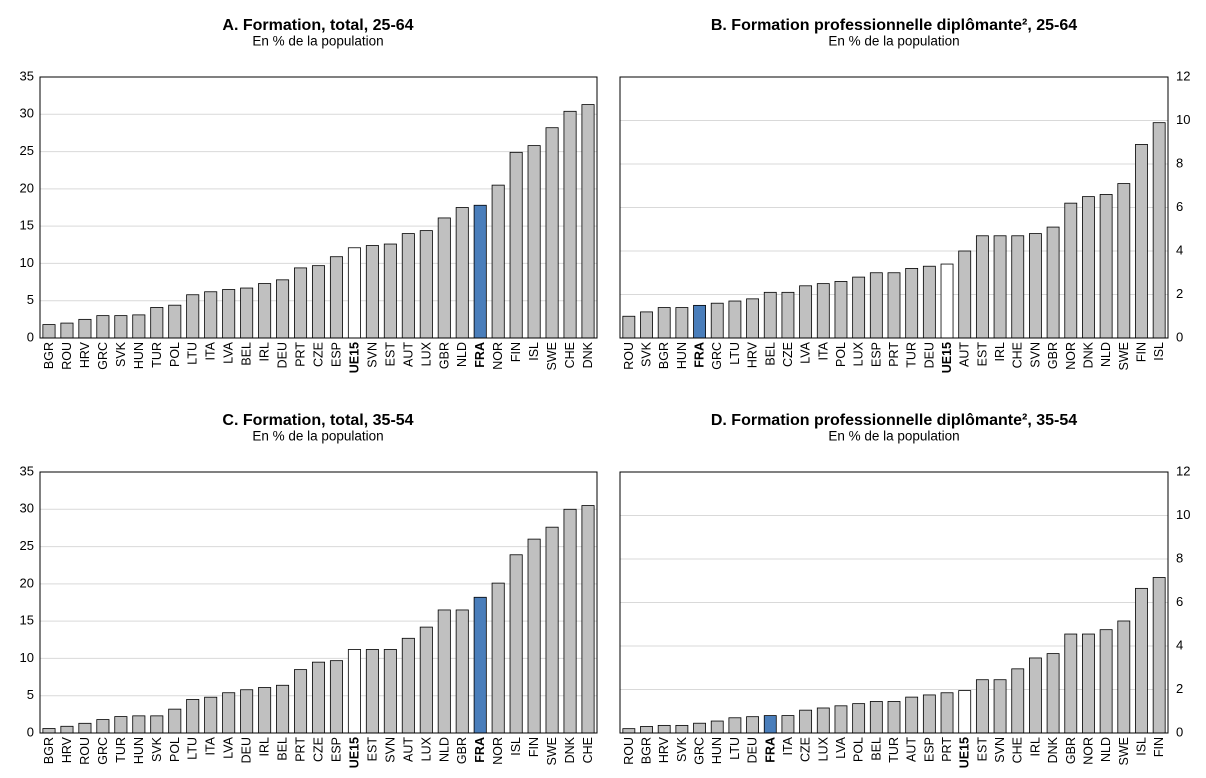 The height and width of the screenshot is (778, 1206). What do you see at coordinates (552, 751) in the screenshot?
I see `x-tick-label: SWE` at bounding box center [552, 751].